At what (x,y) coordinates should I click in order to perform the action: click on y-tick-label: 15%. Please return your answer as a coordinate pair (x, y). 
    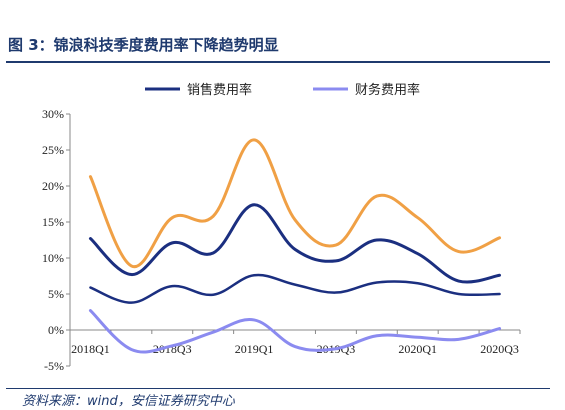
    Looking at the image, I should click on (53, 222).